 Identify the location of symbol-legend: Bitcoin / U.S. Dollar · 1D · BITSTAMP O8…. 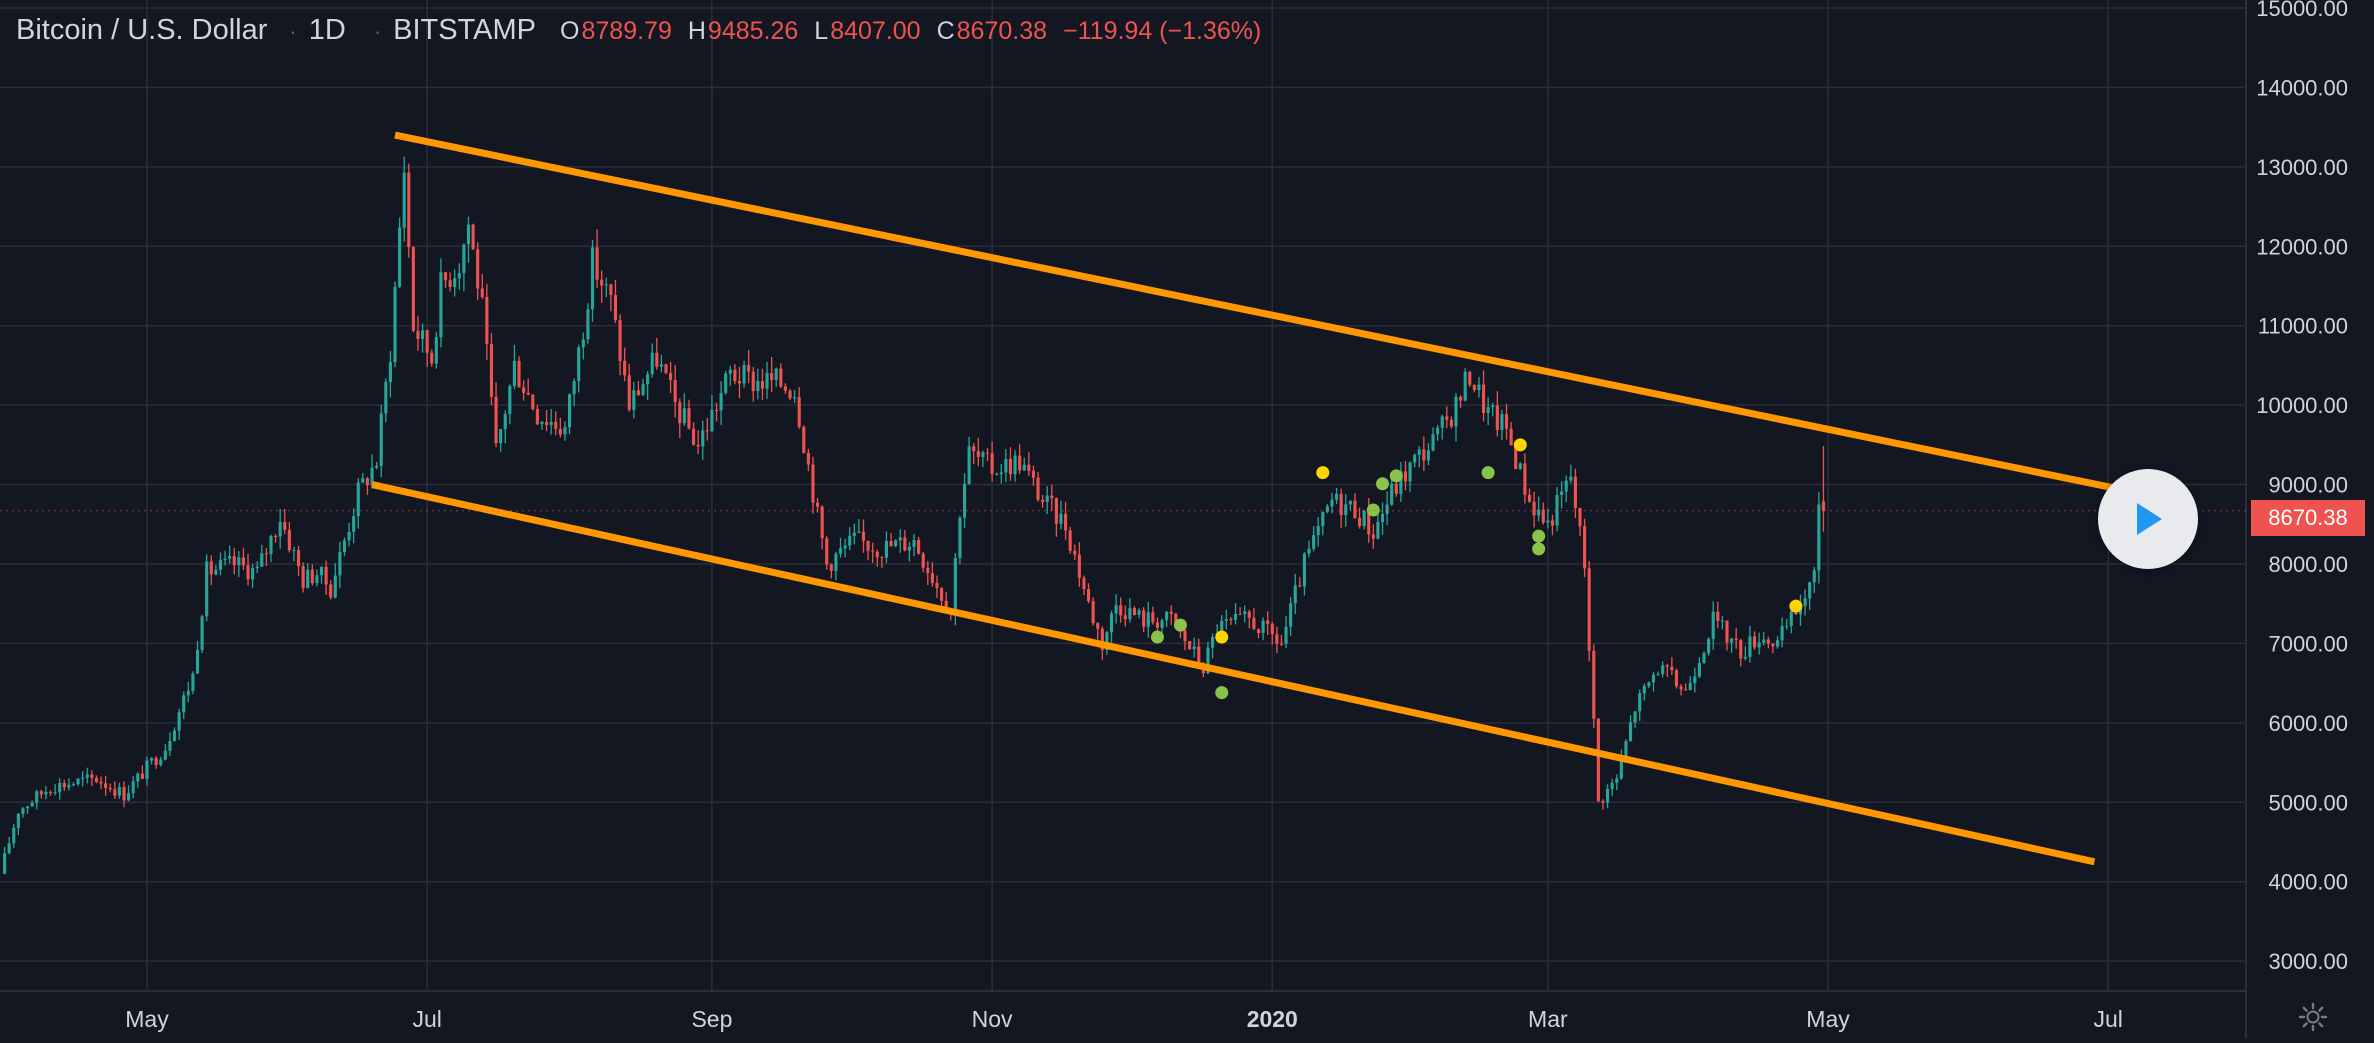
(638, 30).